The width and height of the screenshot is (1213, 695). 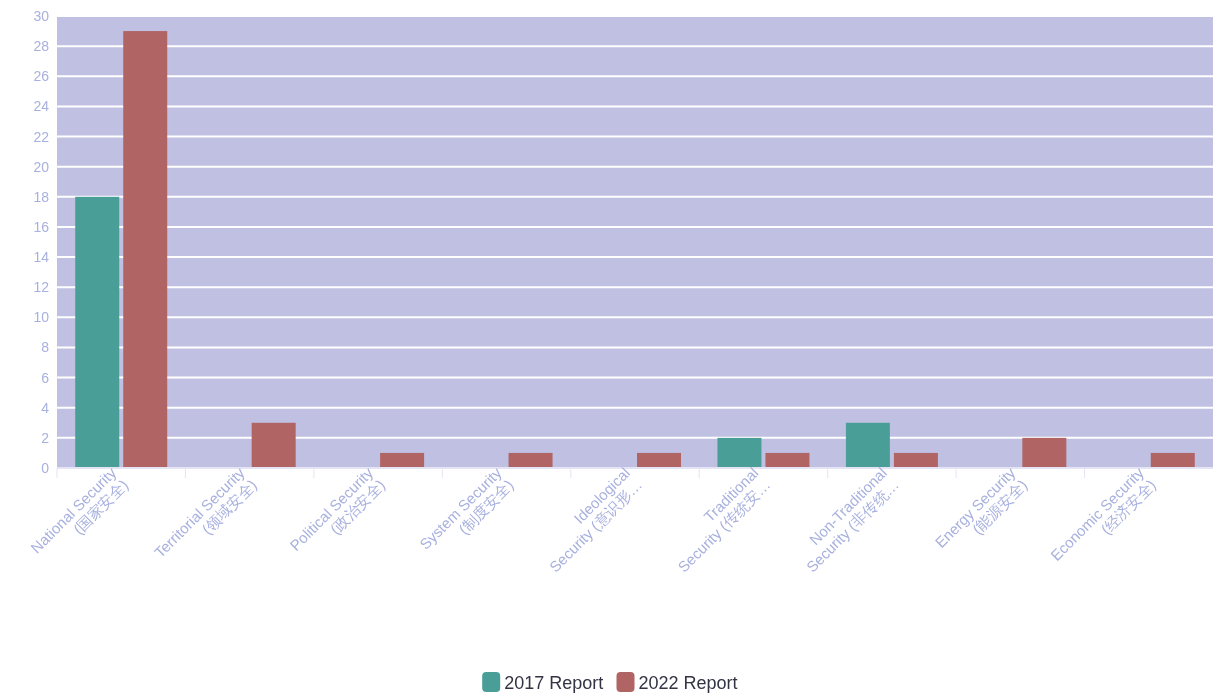 What do you see at coordinates (41, 196) in the screenshot?
I see `y-tick-label: 18` at bounding box center [41, 196].